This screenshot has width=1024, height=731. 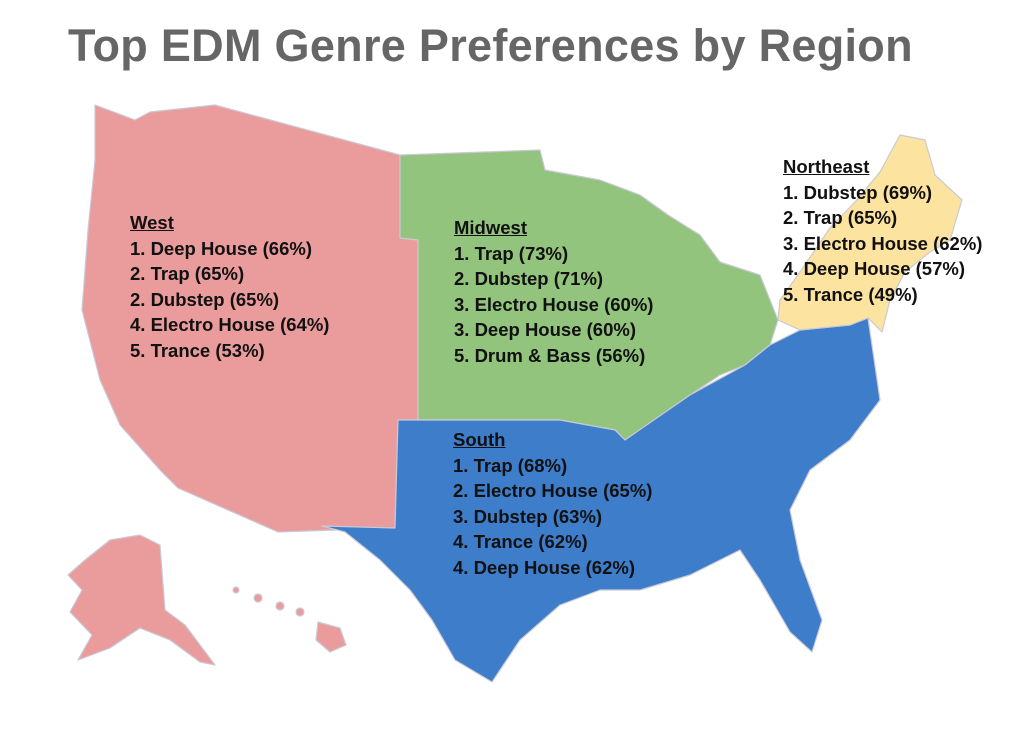 I want to click on list-item: 3. Electro House (62%), so click(x=883, y=243).